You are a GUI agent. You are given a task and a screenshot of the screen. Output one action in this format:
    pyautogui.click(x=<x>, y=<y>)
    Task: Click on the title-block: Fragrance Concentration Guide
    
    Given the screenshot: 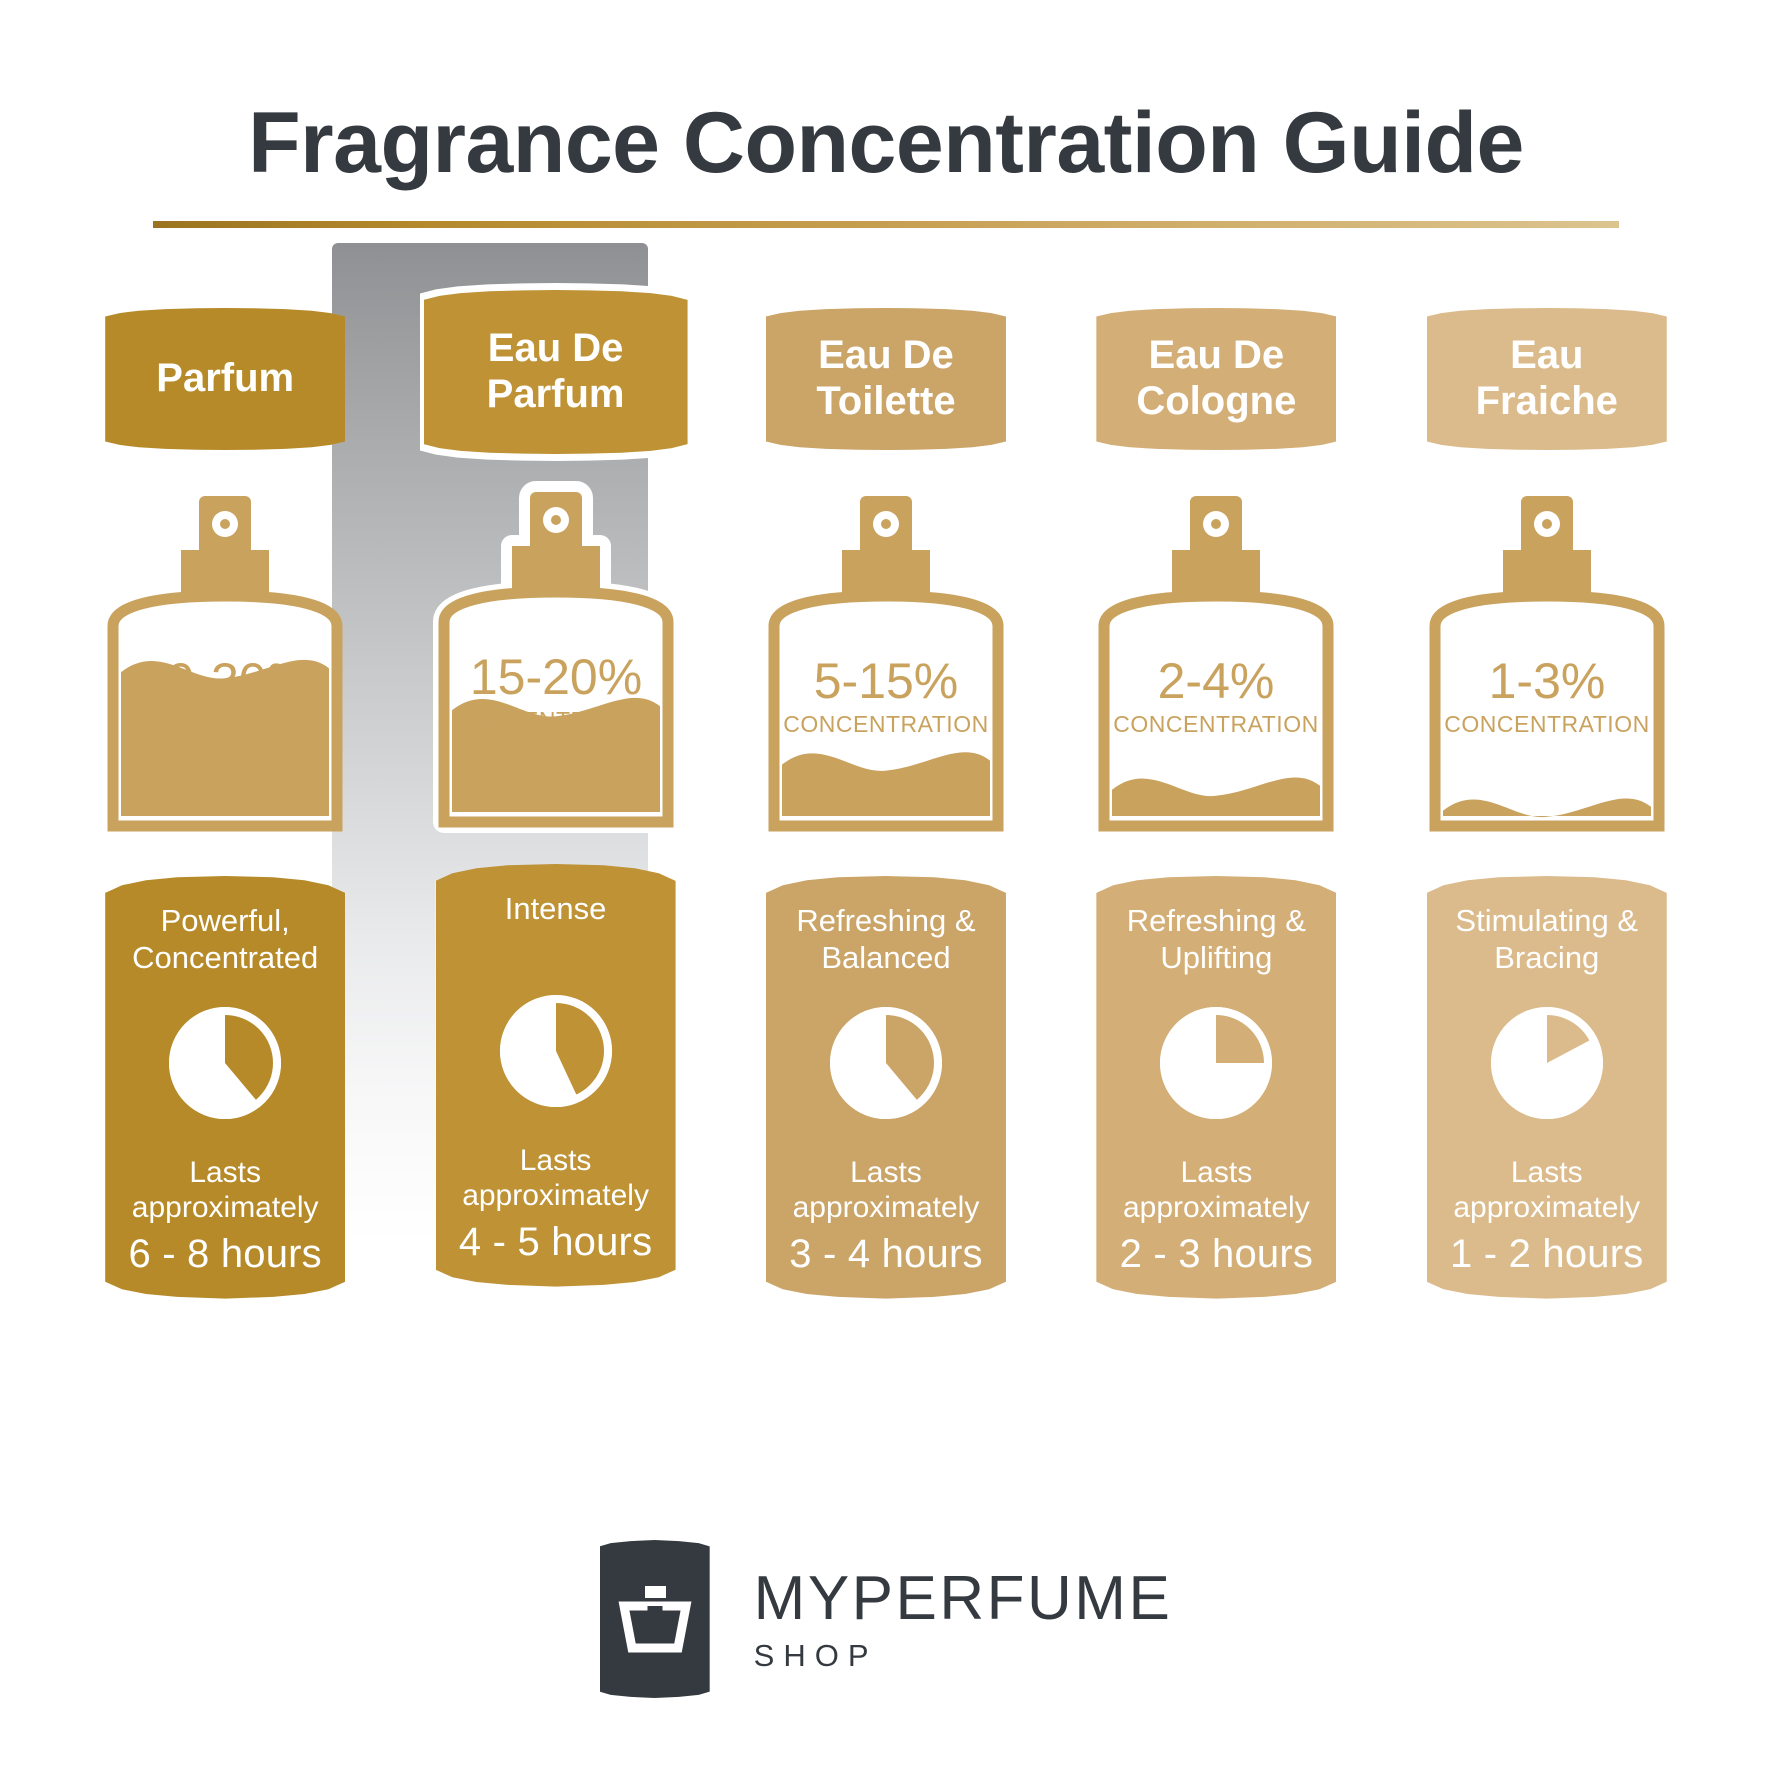 What is the action you would take?
    pyautogui.click(x=886, y=162)
    